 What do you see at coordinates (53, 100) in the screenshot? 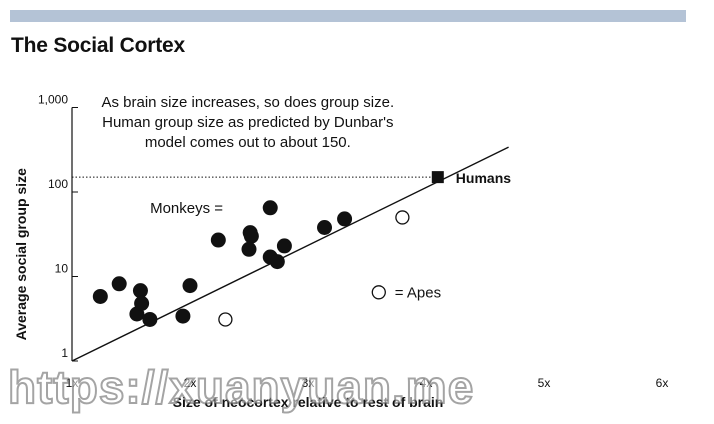
I see `y-tick-label: 1,000` at bounding box center [53, 100].